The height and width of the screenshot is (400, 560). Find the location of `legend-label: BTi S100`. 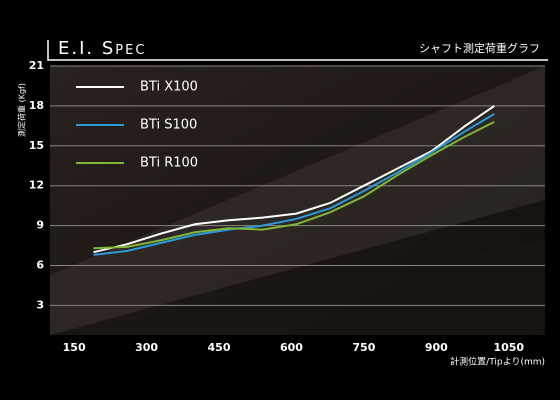

legend-label: BTi S100 is located at coordinates (168, 125).